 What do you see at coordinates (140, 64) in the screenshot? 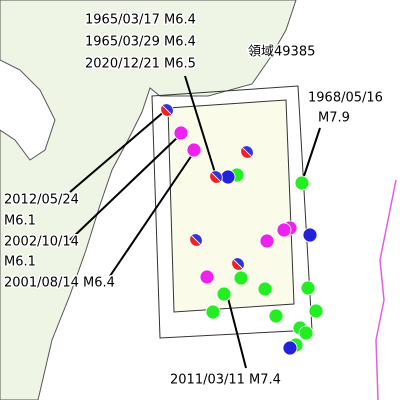
I see `label: 2020/12/21 M6.5` at bounding box center [140, 64].